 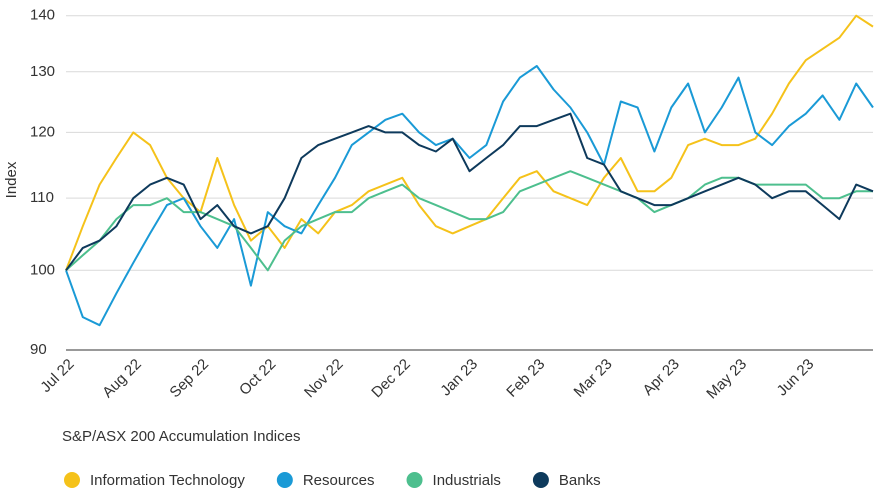 I want to click on legend-label: Banks, so click(x=580, y=480).